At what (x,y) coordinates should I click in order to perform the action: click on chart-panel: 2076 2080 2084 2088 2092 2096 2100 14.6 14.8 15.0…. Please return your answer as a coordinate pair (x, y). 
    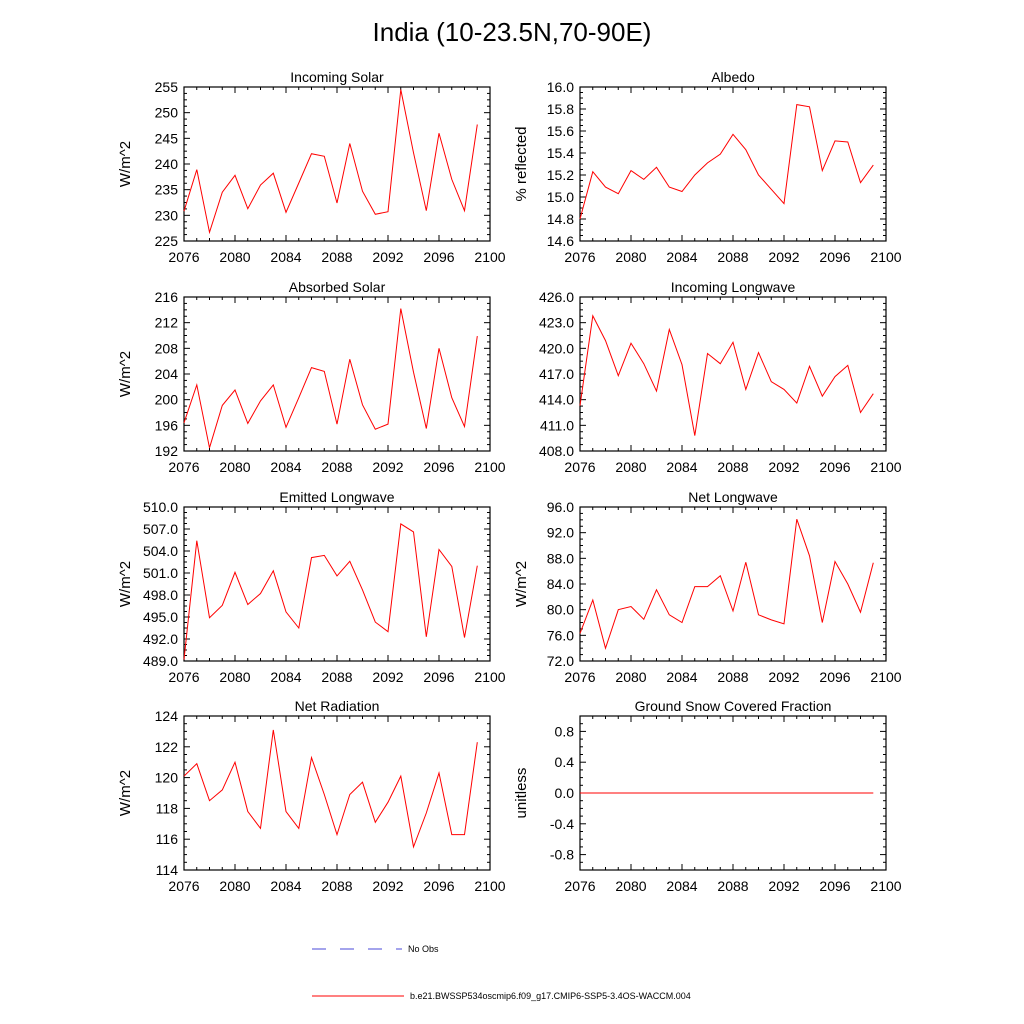
    Looking at the image, I should click on (707, 167).